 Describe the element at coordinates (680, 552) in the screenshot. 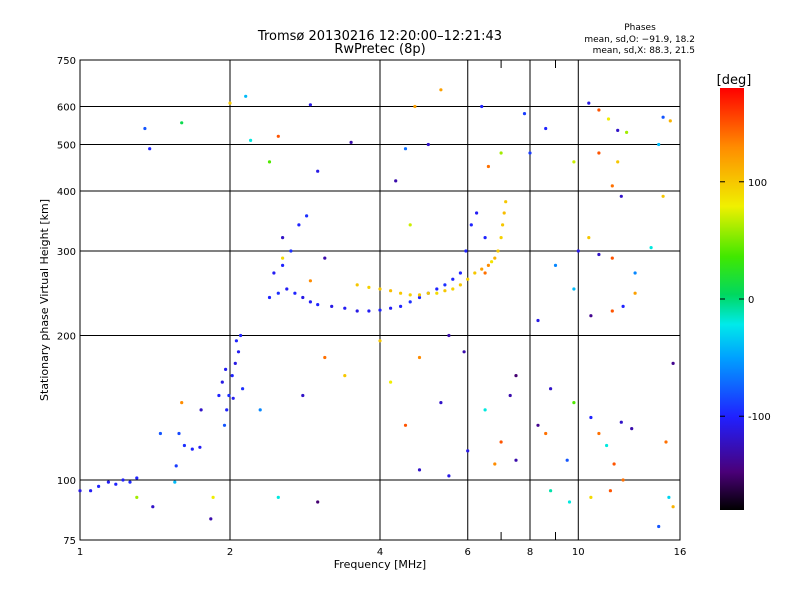

I see `x-tick-label: 16` at that location.